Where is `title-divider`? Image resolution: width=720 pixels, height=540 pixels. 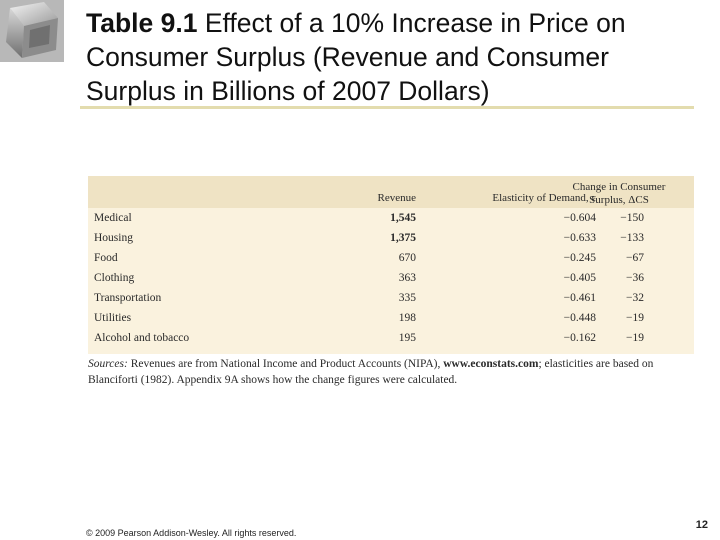
title-divider is located at coordinates (387, 107).